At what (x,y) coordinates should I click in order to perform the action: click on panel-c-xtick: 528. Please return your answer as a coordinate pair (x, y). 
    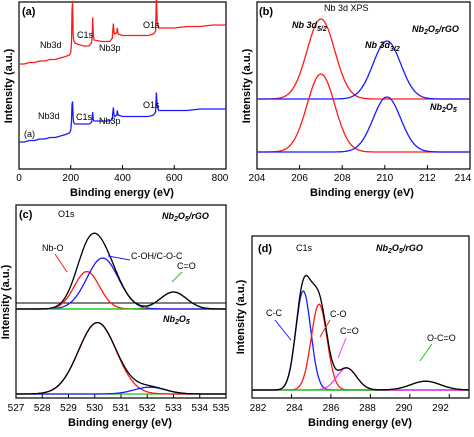
    Looking at the image, I should click on (42, 408).